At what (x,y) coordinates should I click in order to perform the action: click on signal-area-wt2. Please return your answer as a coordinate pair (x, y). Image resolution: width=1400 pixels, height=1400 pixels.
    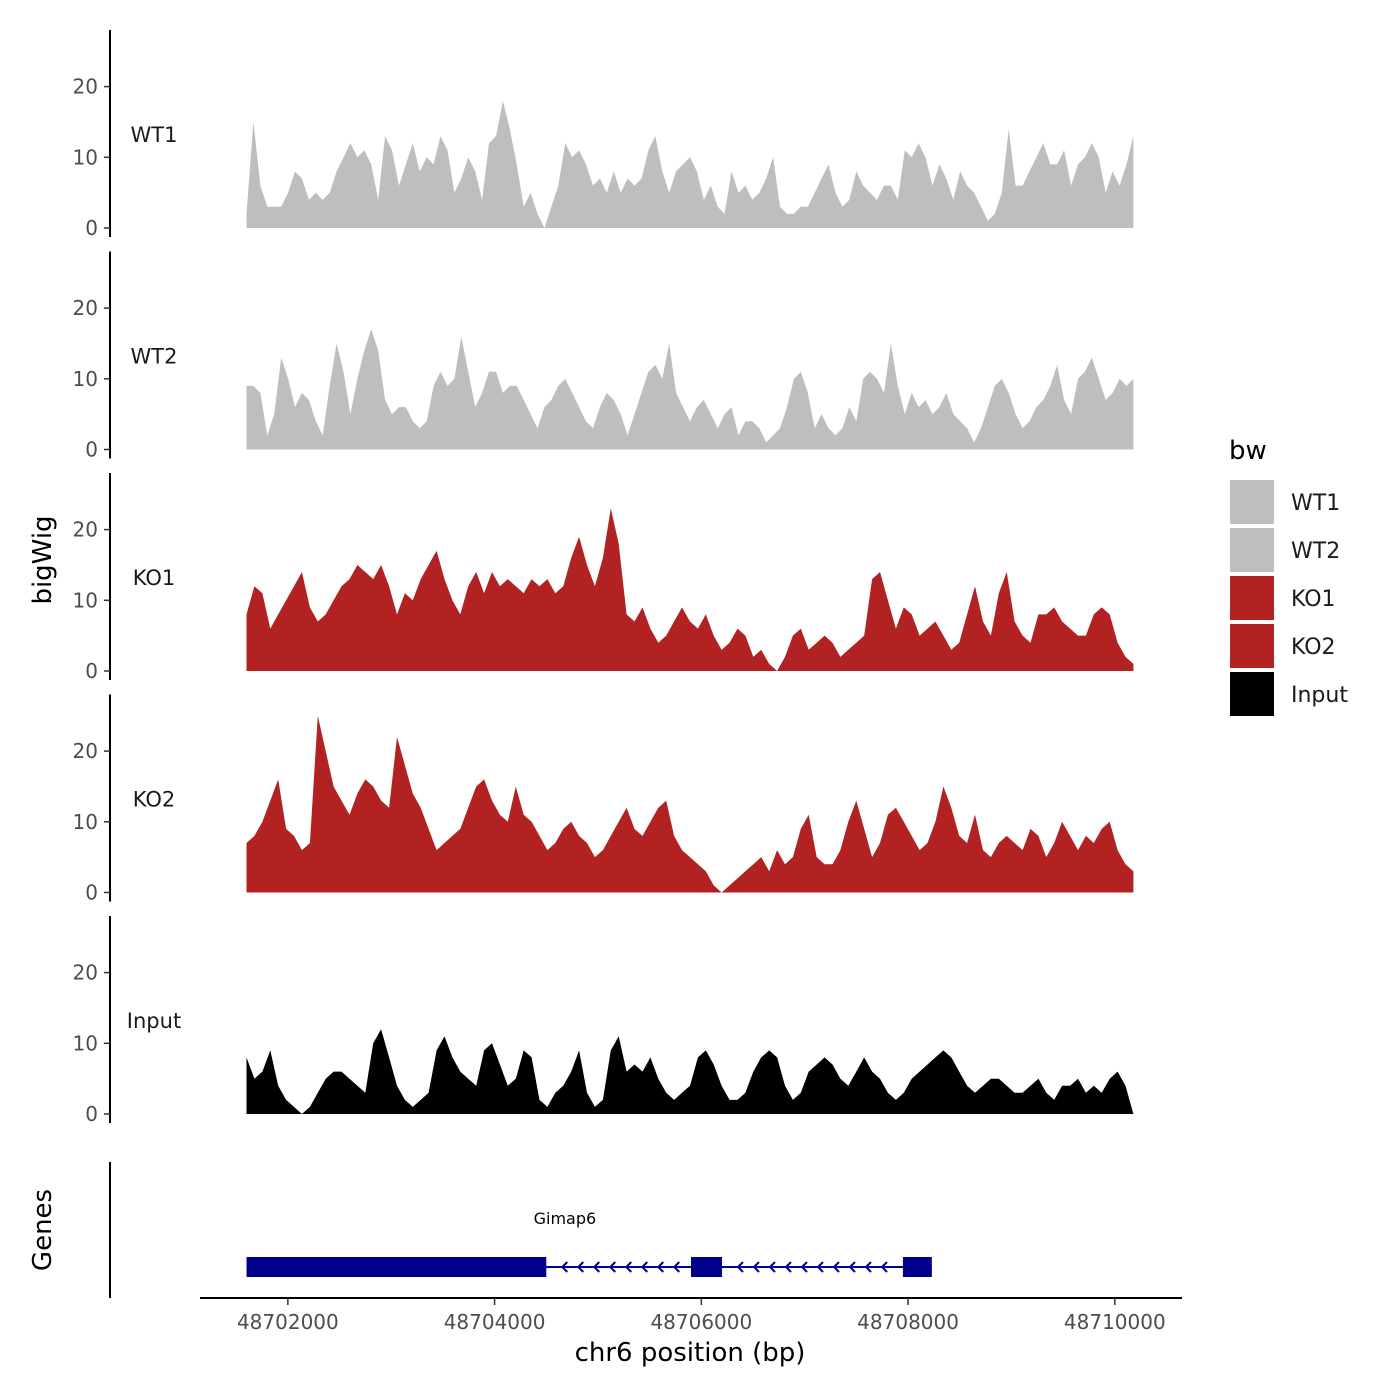
    Looking at the image, I should click on (690, 389).